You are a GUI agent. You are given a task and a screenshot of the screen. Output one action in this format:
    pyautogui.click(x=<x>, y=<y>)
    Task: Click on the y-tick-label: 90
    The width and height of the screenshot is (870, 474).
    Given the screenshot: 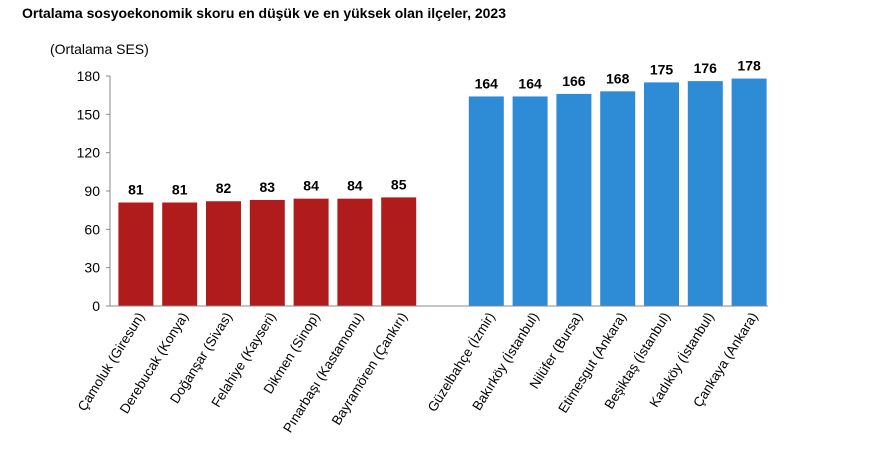 What is the action you would take?
    pyautogui.click(x=92, y=191)
    